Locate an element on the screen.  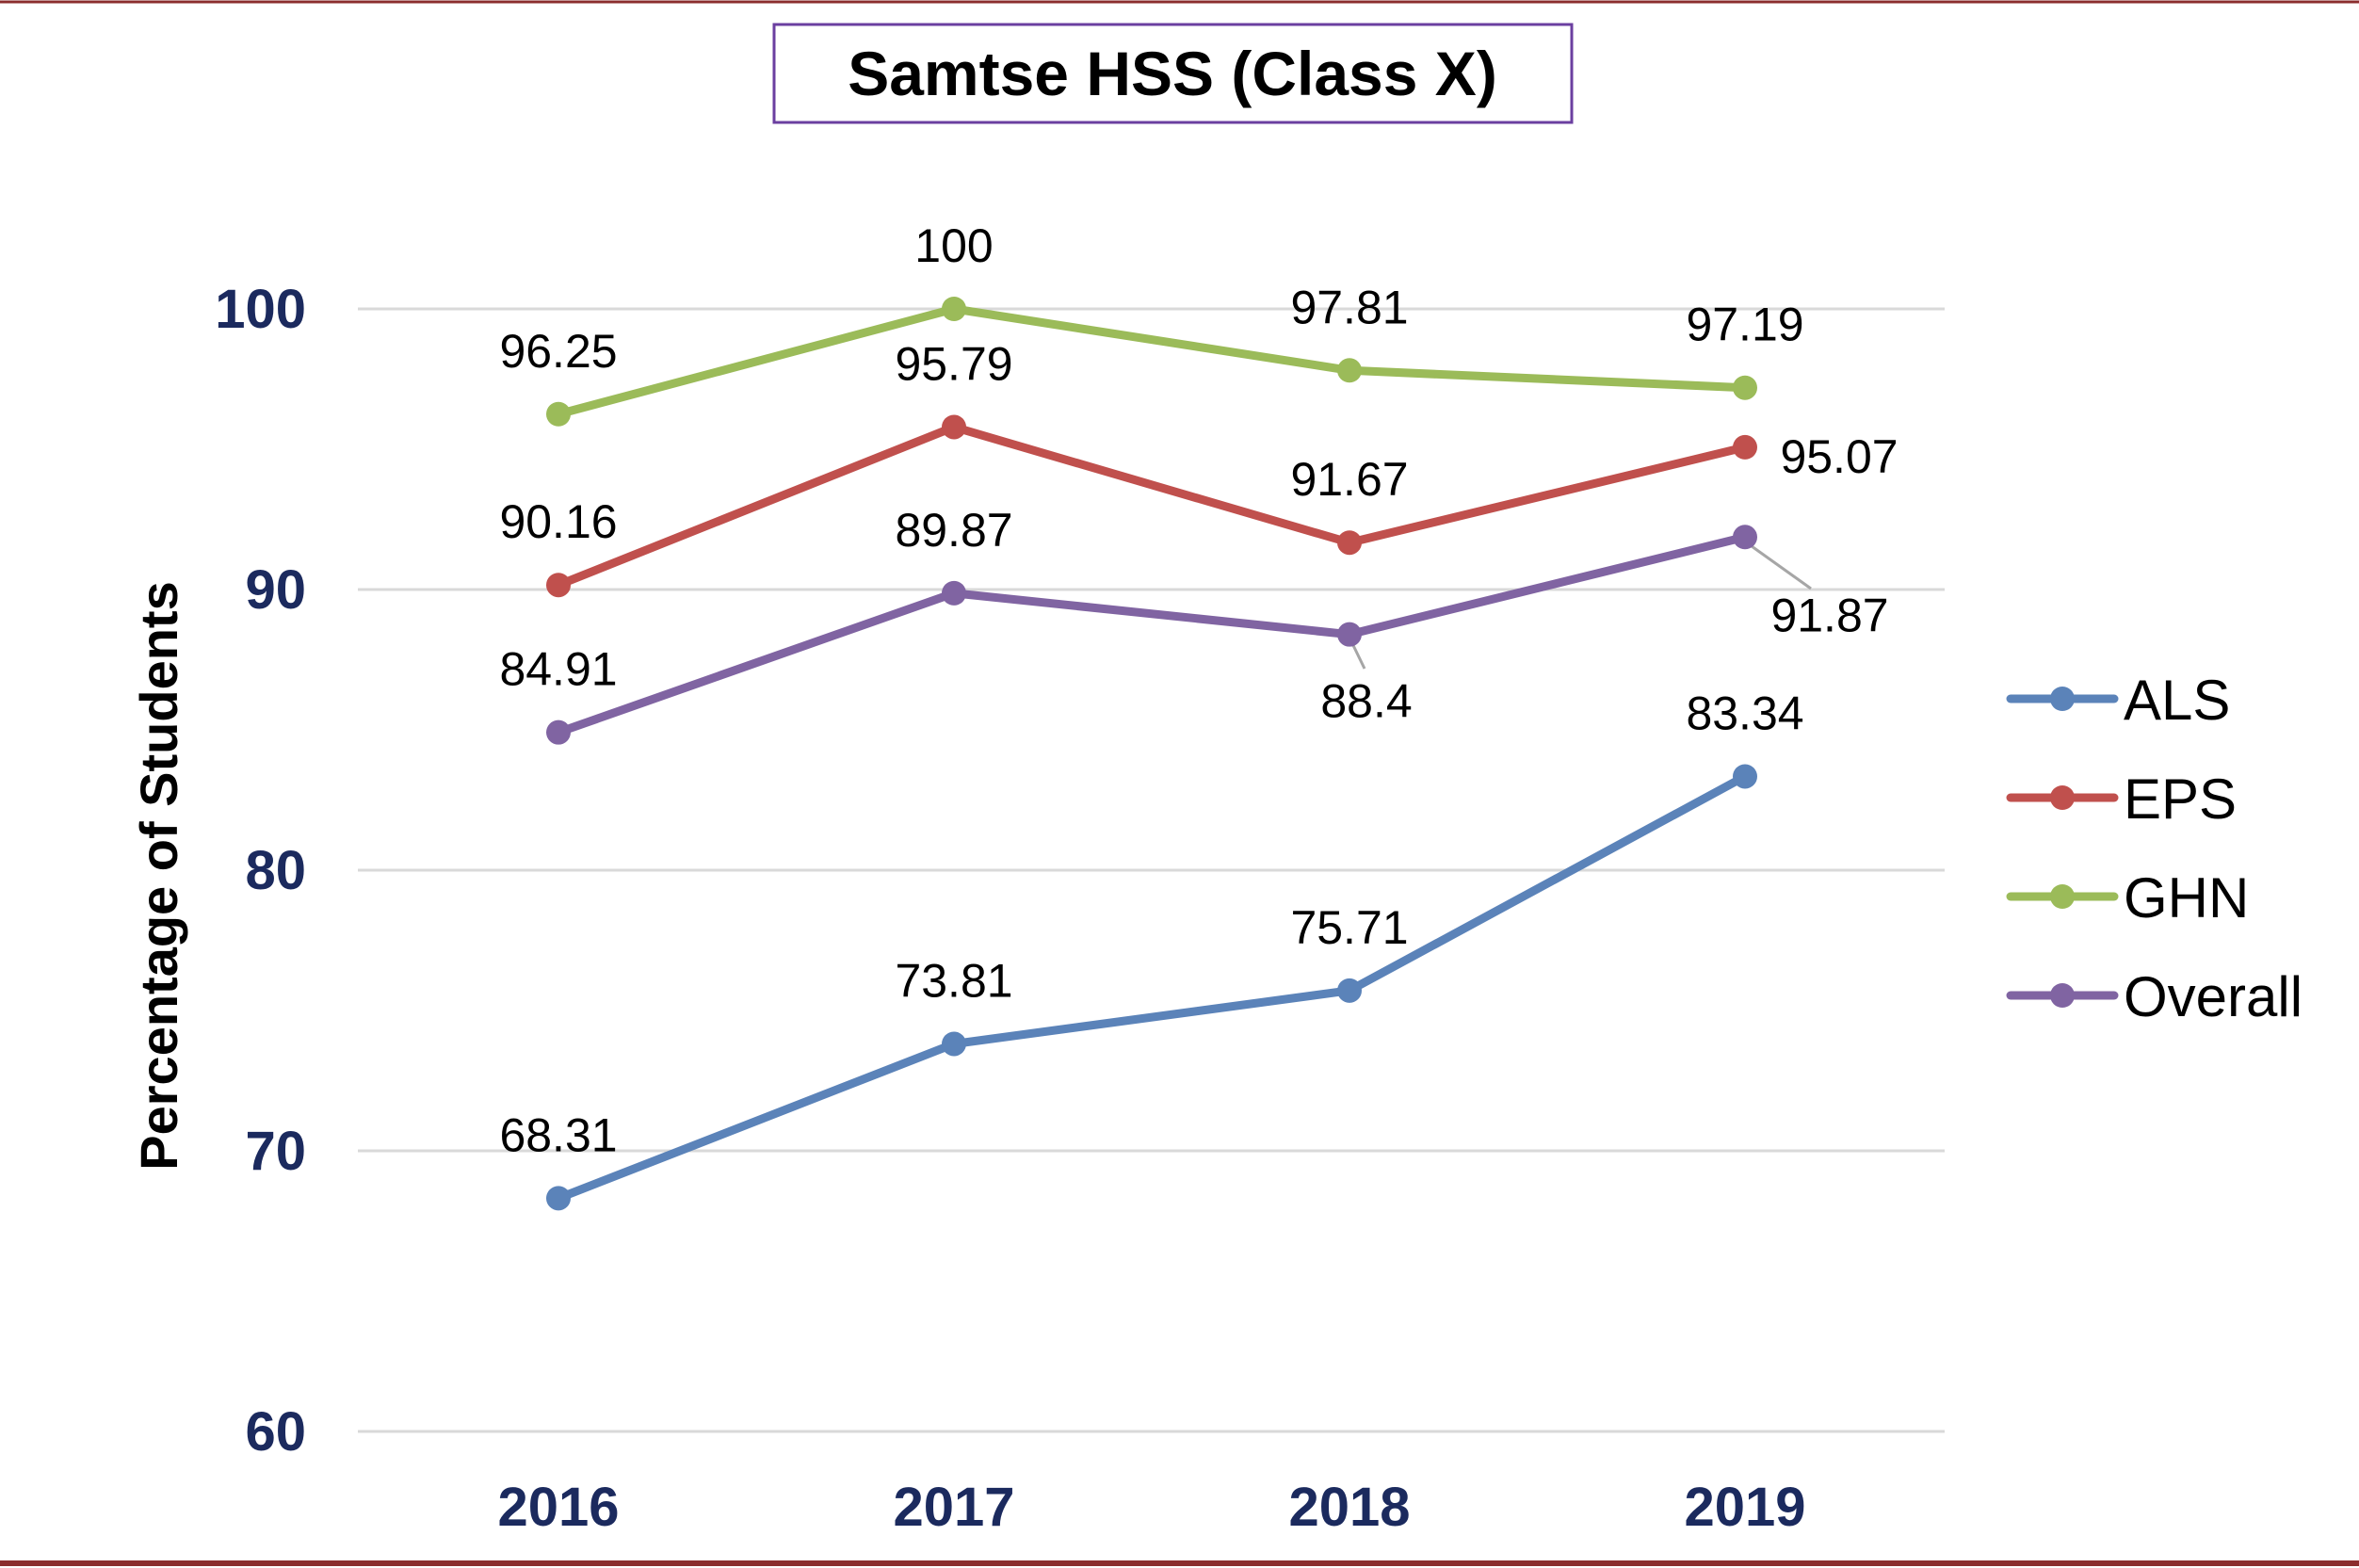
data-point-eps-2019 is located at coordinates (1745, 447).